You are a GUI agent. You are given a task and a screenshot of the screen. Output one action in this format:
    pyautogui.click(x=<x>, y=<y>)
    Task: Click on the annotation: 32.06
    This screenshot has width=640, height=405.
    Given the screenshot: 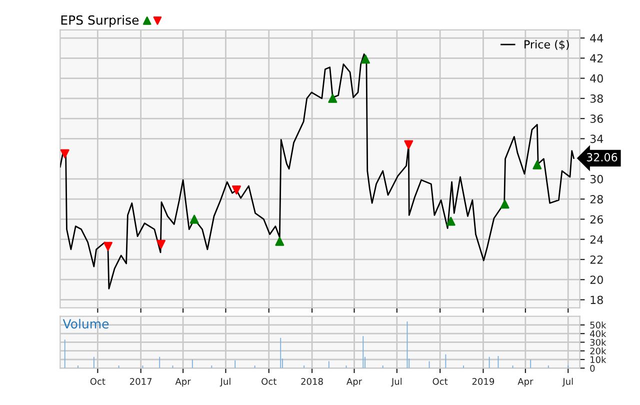 What is the action you would take?
    pyautogui.click(x=602, y=157)
    